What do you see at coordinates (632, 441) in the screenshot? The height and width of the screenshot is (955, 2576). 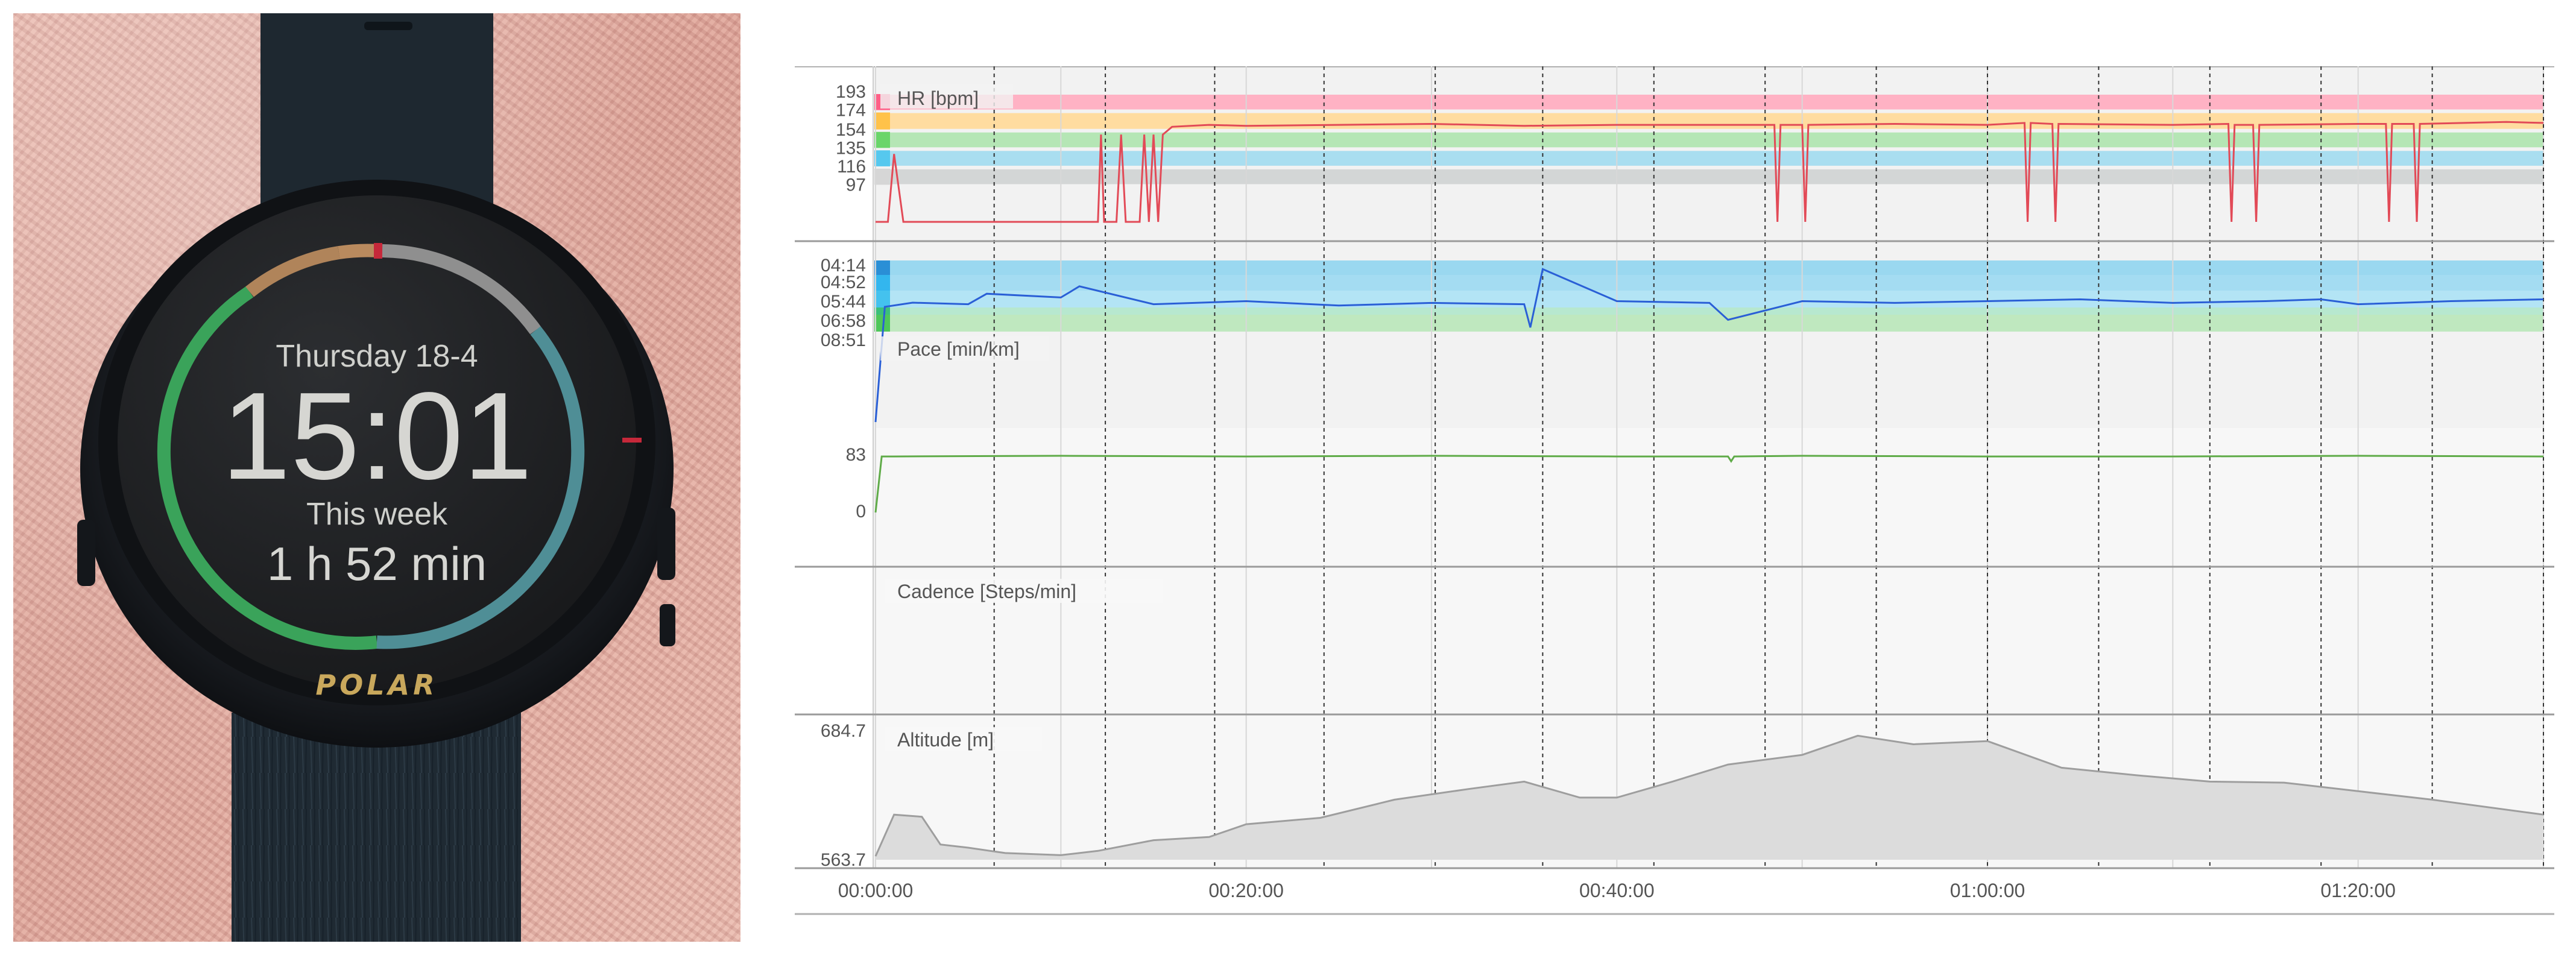 I see `side-marker-icon` at bounding box center [632, 441].